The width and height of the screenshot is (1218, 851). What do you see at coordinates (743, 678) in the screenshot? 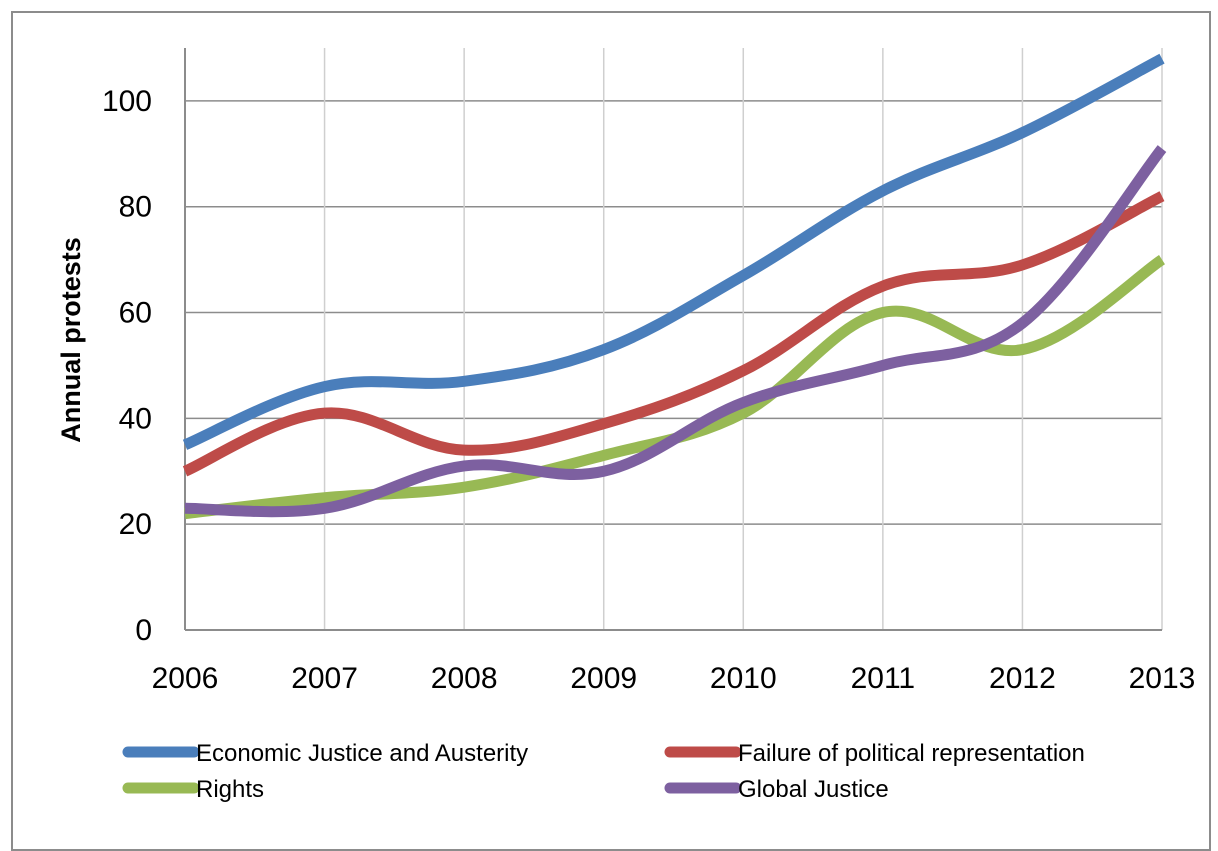
I see `x-tick-label: 2010` at bounding box center [743, 678].